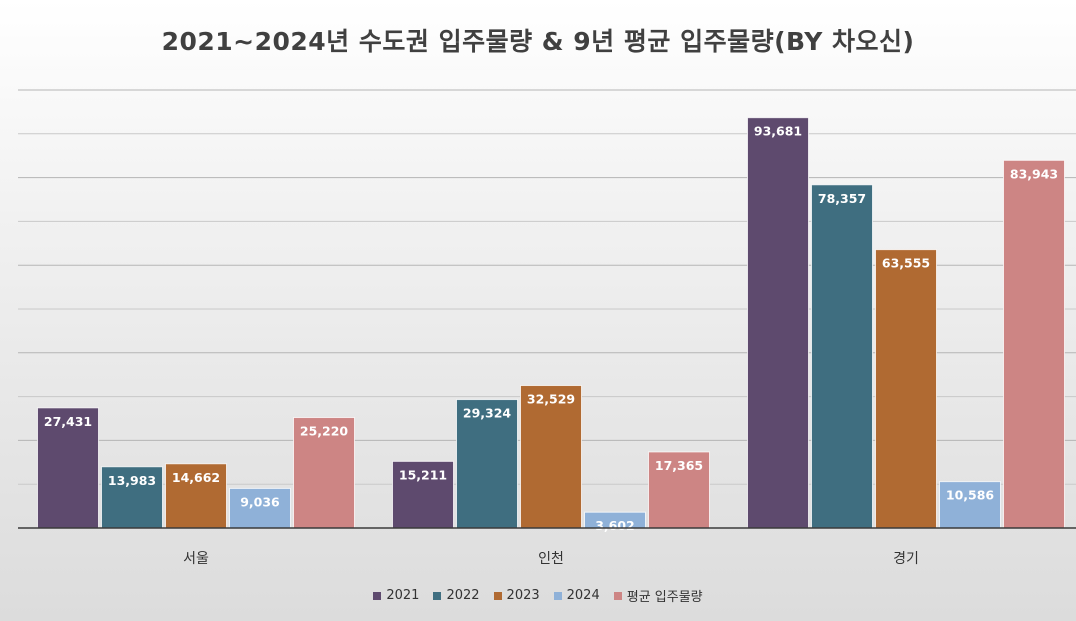 This screenshot has height=621, width=1076. Describe the element at coordinates (842, 198) in the screenshot. I see `data-label: 78,357` at that location.